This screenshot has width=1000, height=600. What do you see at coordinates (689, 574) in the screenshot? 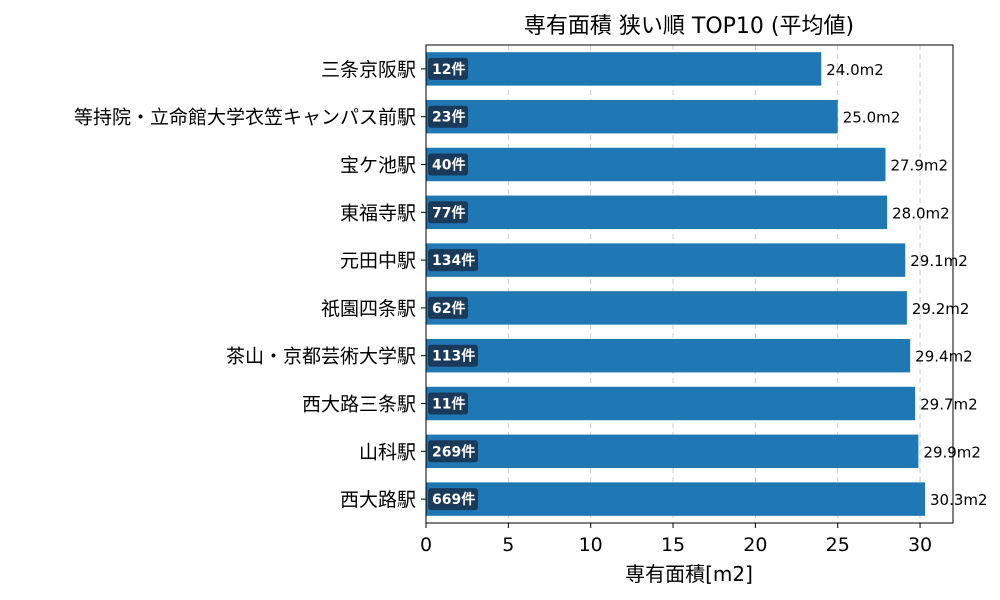
I see `x-axis-label: 専有面積[m2]` at bounding box center [689, 574].